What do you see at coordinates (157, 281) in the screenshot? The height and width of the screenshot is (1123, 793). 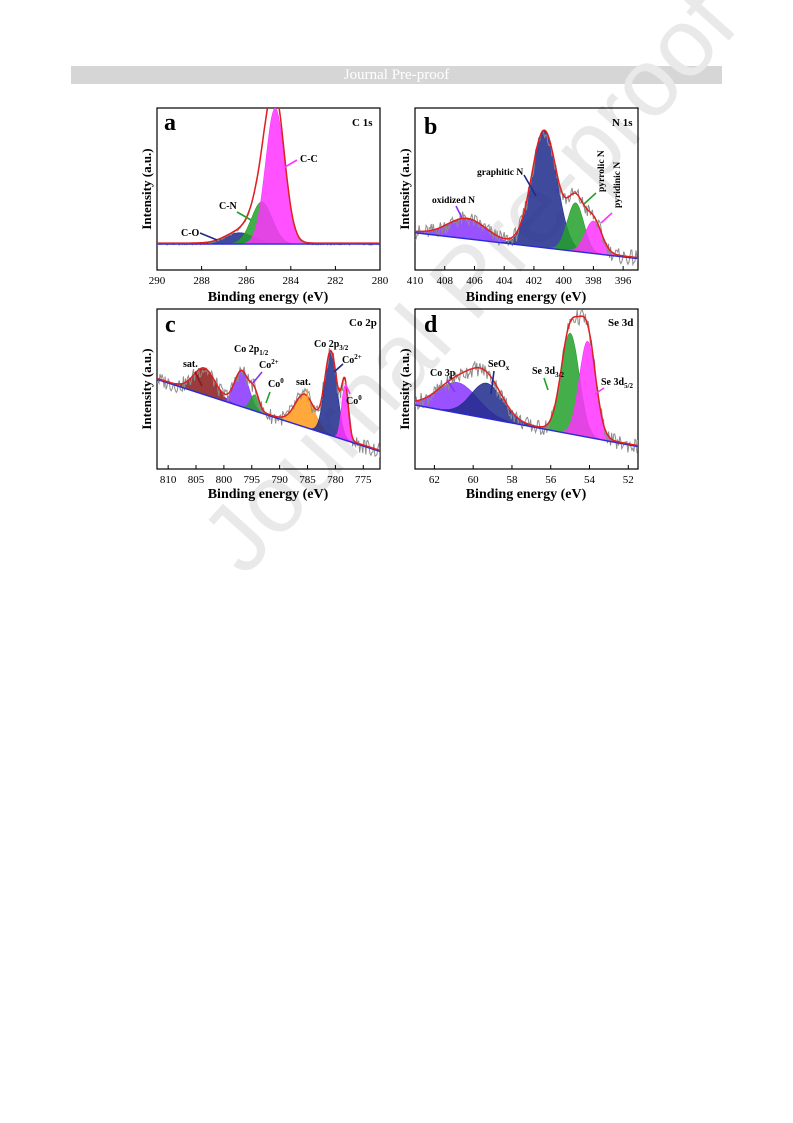 I see `panel-a-xtick-label-1: 290` at bounding box center [157, 281].